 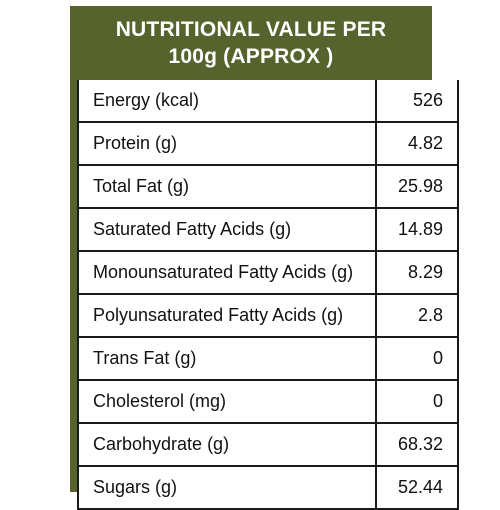 What do you see at coordinates (417, 229) in the screenshot?
I see `nutrient-value: 14.89` at bounding box center [417, 229].